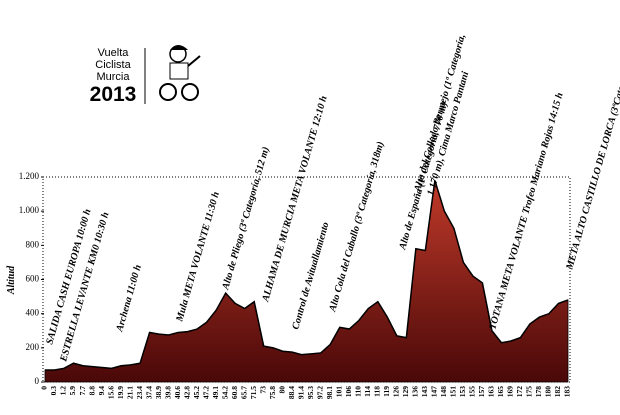 The height and width of the screenshot is (415, 620). I want to click on annotation: Control de Avituallamiento, so click(310, 276).